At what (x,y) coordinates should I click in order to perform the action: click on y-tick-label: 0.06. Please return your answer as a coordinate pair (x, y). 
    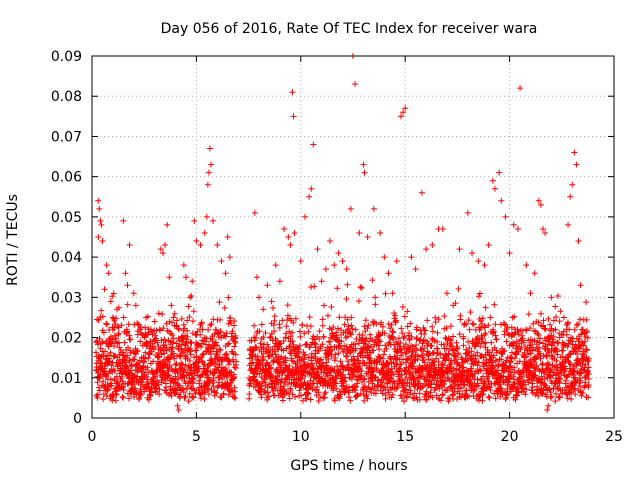
    Looking at the image, I should click on (66, 178).